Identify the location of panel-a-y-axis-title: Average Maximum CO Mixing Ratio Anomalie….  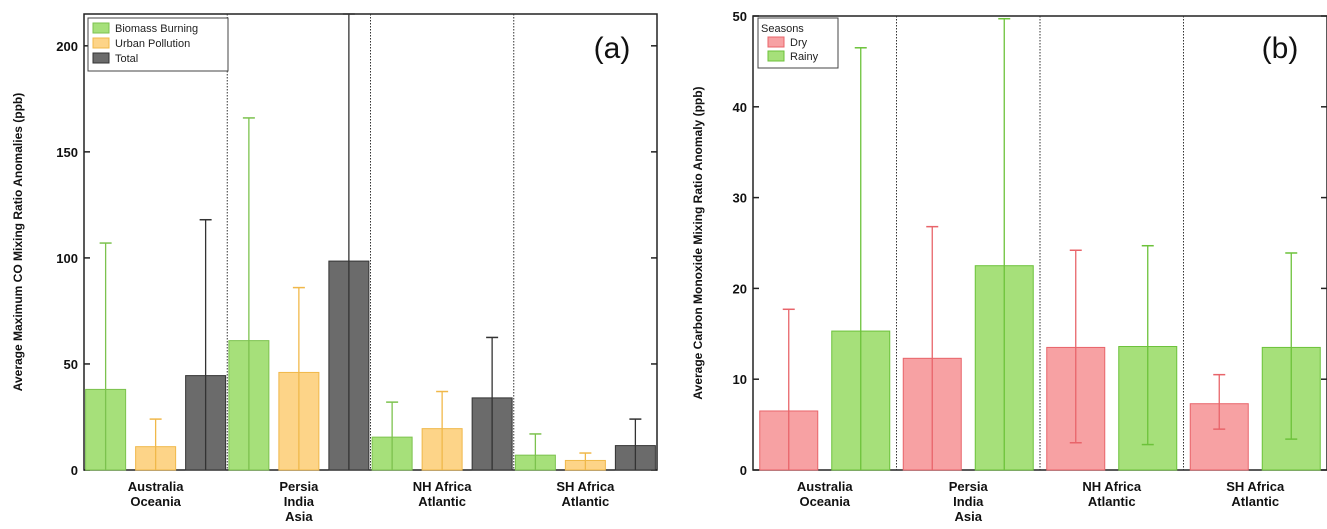
(18, 242).